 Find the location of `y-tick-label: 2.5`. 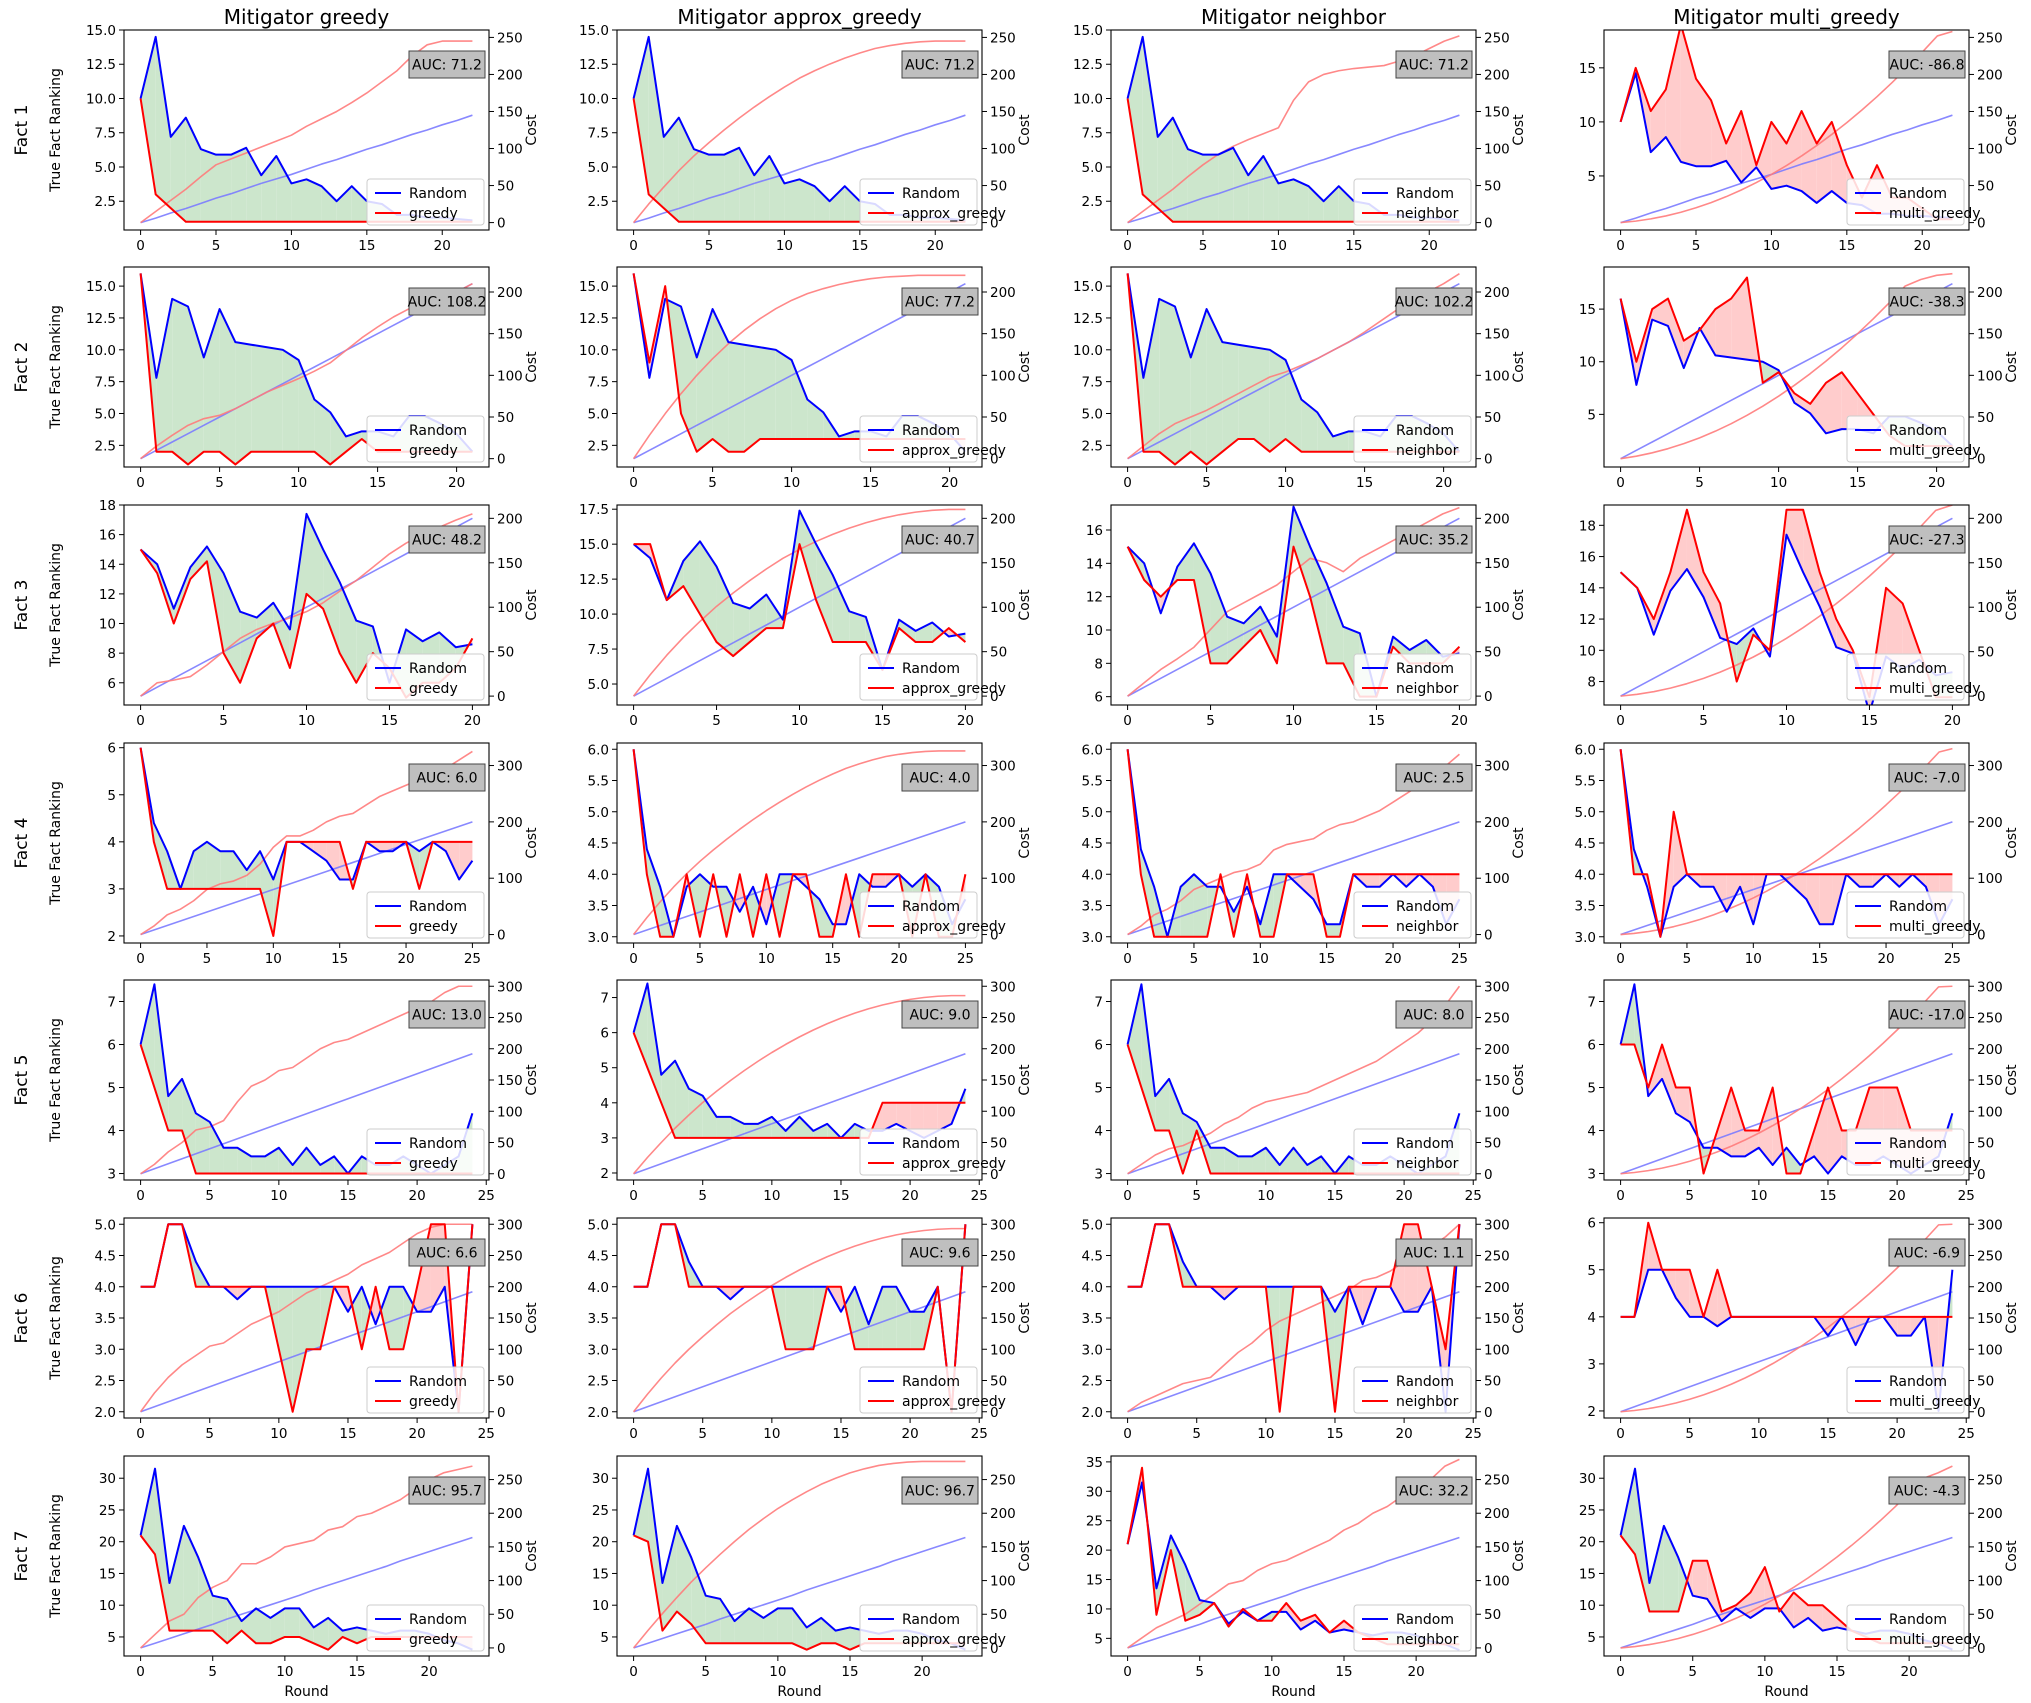

y-tick-label: 2.5 is located at coordinates (598, 1382).